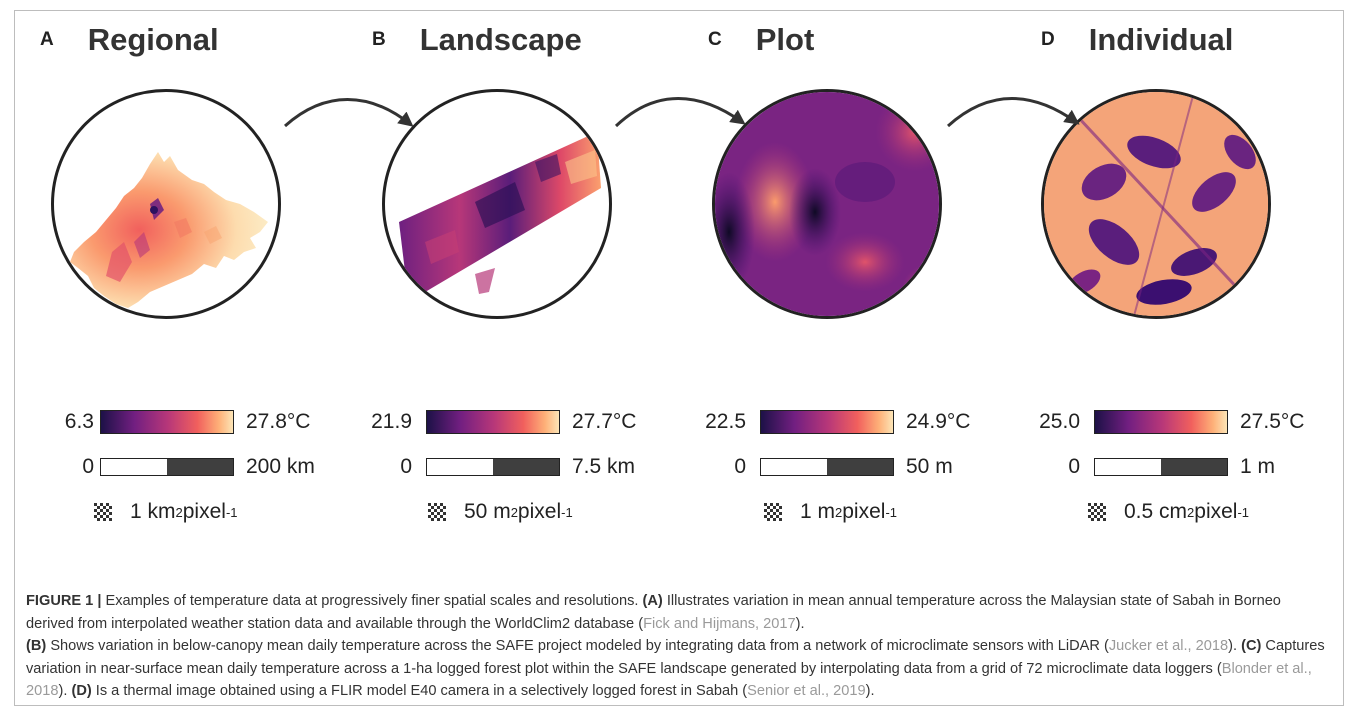 The image size is (1358, 713). I want to click on colorbar-b: 21.9 27.7°C, so click(494, 422).